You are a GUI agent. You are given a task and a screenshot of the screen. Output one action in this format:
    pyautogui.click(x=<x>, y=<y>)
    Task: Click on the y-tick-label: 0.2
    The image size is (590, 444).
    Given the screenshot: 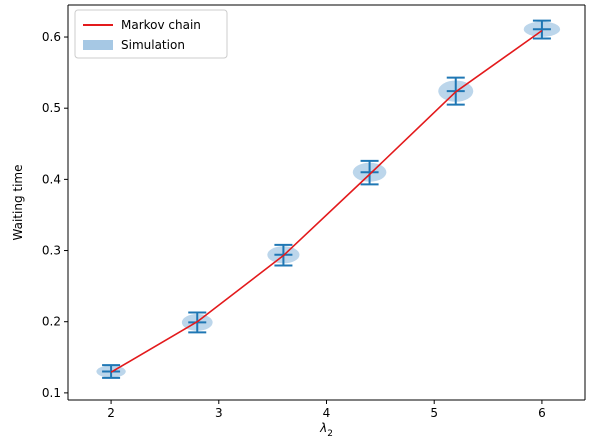 What is the action you would take?
    pyautogui.click(x=51, y=322)
    